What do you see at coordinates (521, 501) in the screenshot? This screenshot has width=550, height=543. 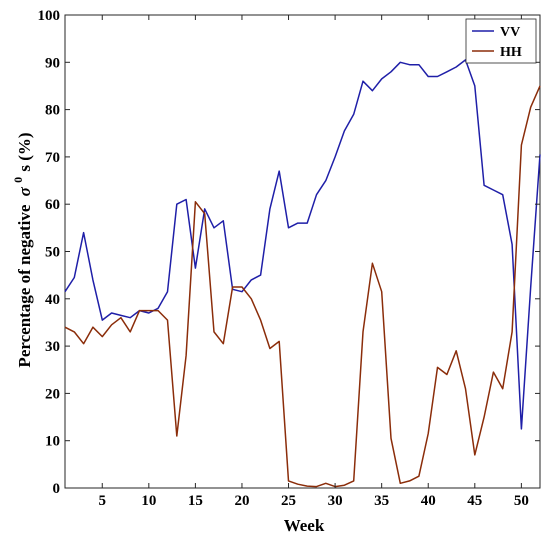 I see `x-tick-label: 50` at bounding box center [521, 501].